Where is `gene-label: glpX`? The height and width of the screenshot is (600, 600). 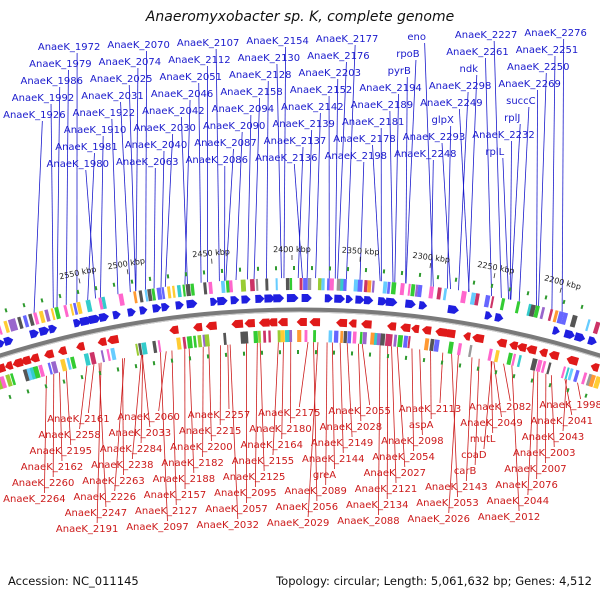
gene-label: glpX is located at coordinates (443, 120).